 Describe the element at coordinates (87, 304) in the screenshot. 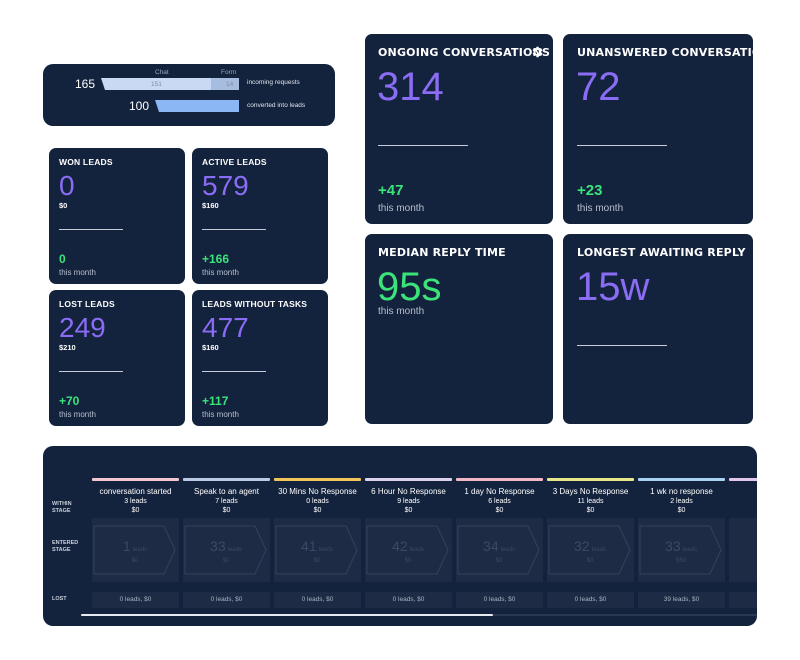

I see `card-title: LOST LEADS` at that location.